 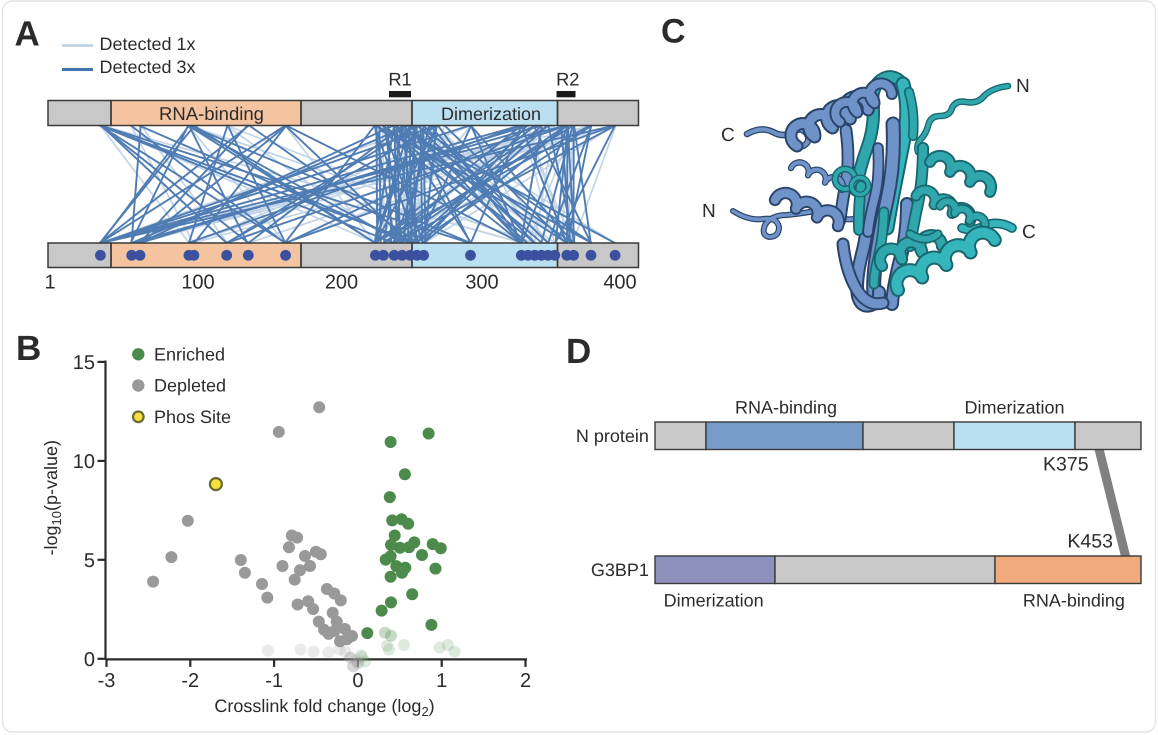 What do you see at coordinates (84, 462) in the screenshot?
I see `svg-text: 10` at bounding box center [84, 462].